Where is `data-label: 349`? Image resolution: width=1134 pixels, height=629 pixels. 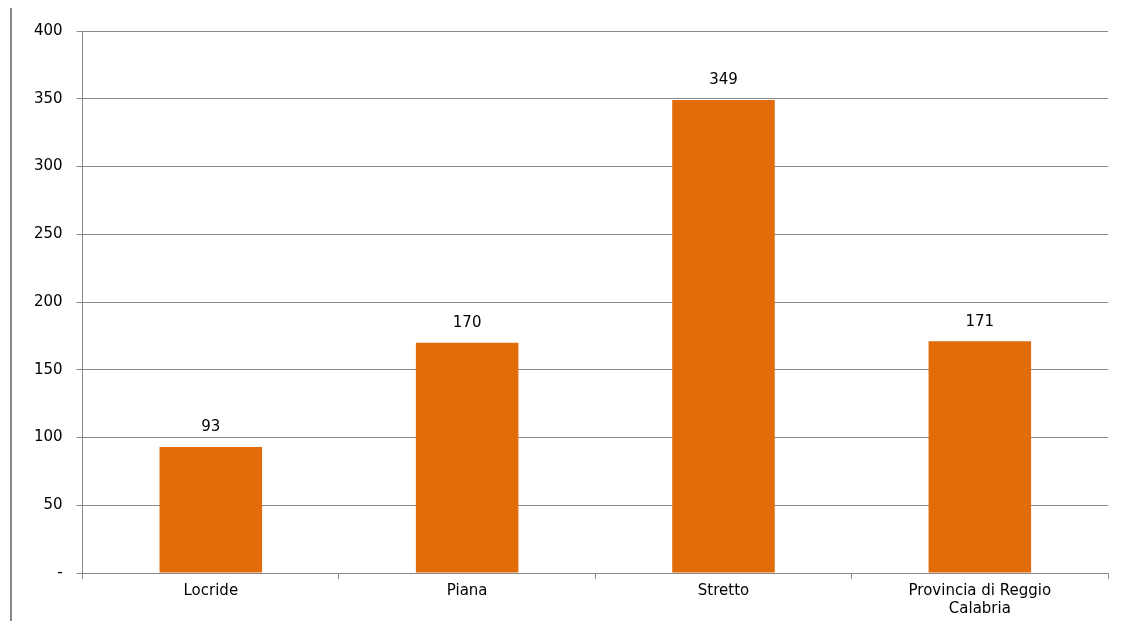 data-label: 349 is located at coordinates (723, 79).